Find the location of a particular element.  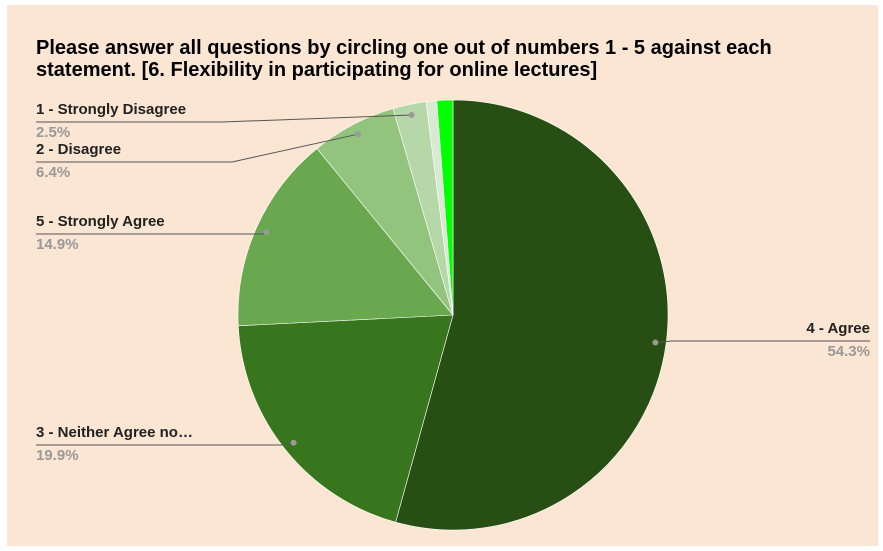

slice-label: 2 - Disagree is located at coordinates (78, 149).